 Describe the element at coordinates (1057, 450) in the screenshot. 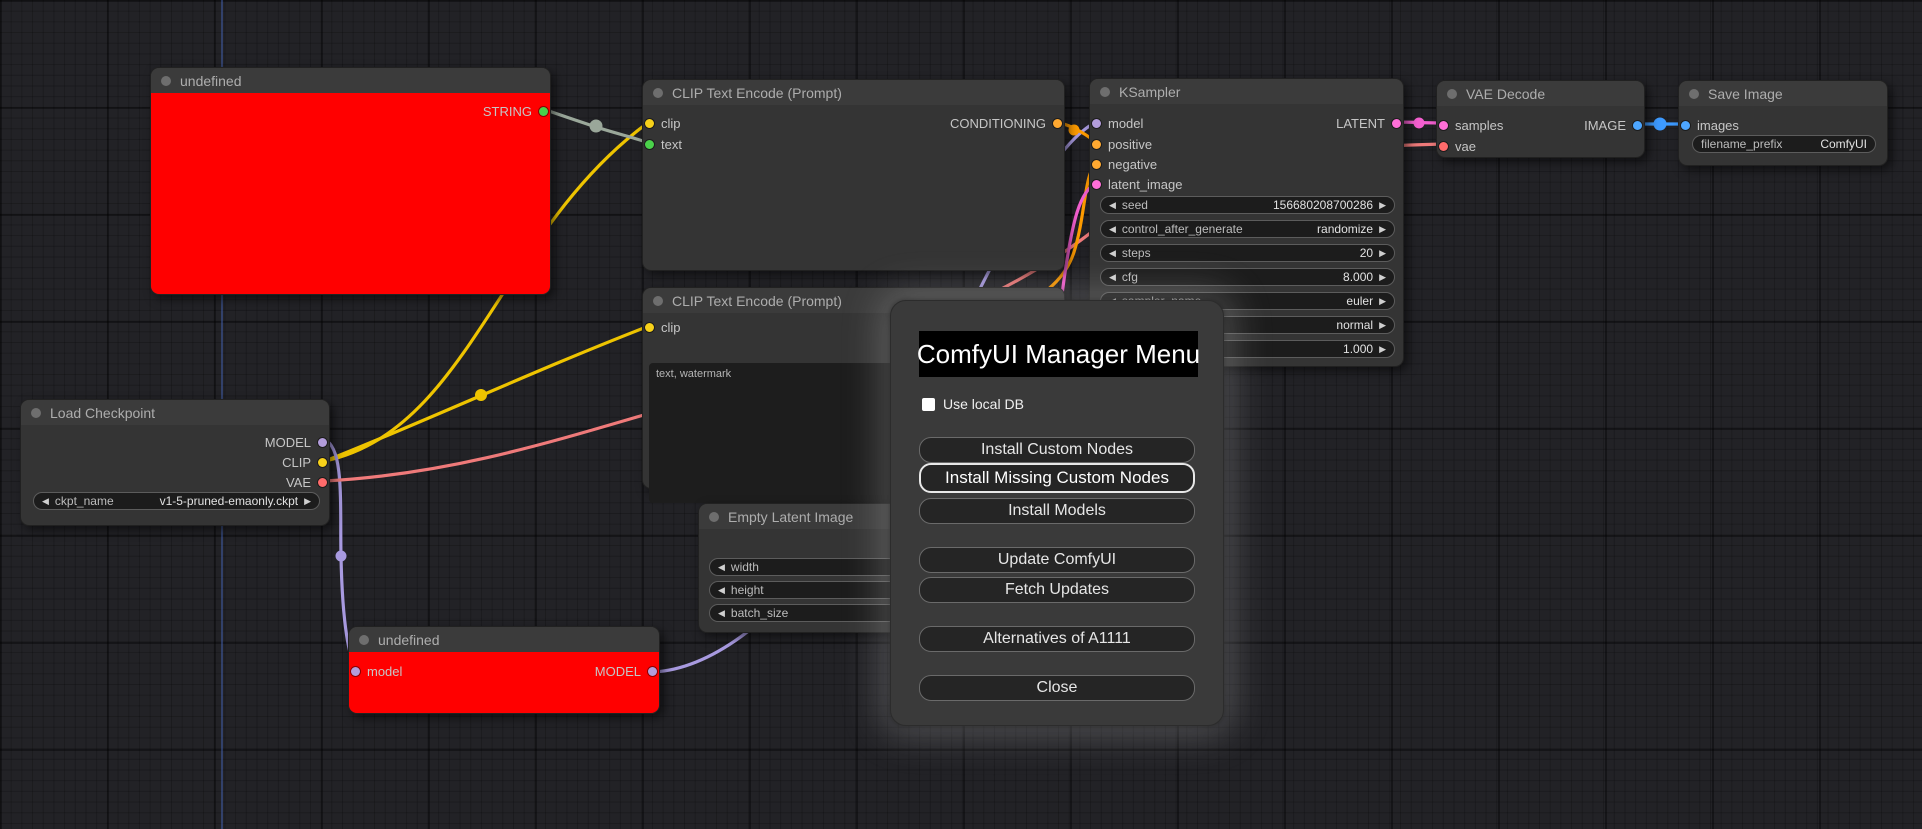

I see `install-custom-nodes-button: Install Custom Nodes` at that location.